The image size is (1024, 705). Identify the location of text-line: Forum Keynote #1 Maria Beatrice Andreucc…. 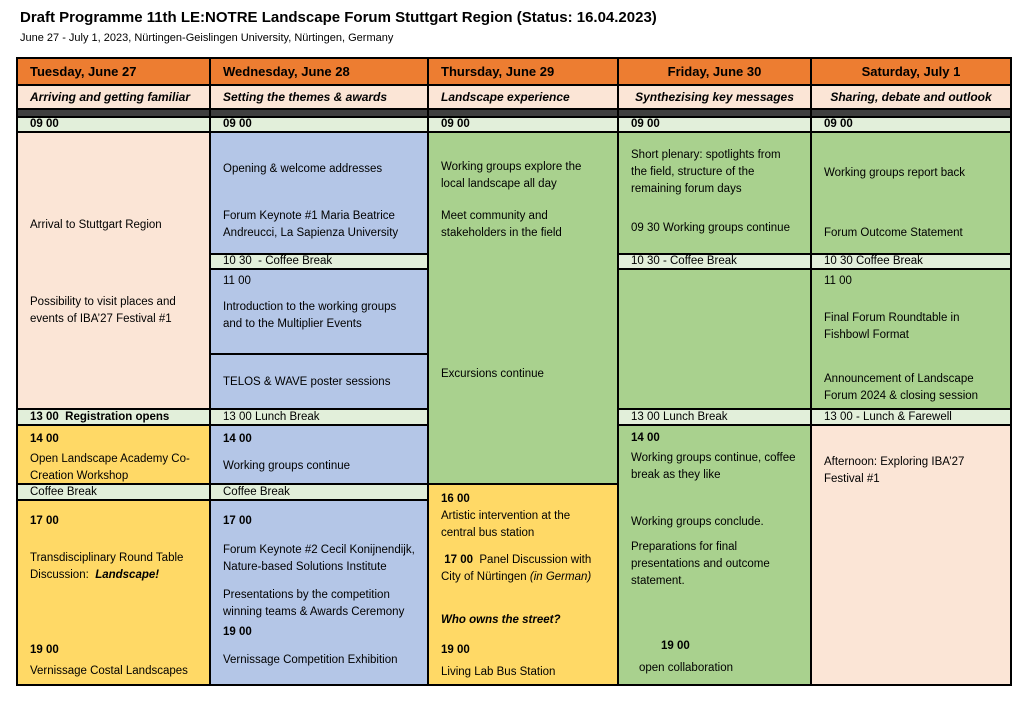
(319, 225).